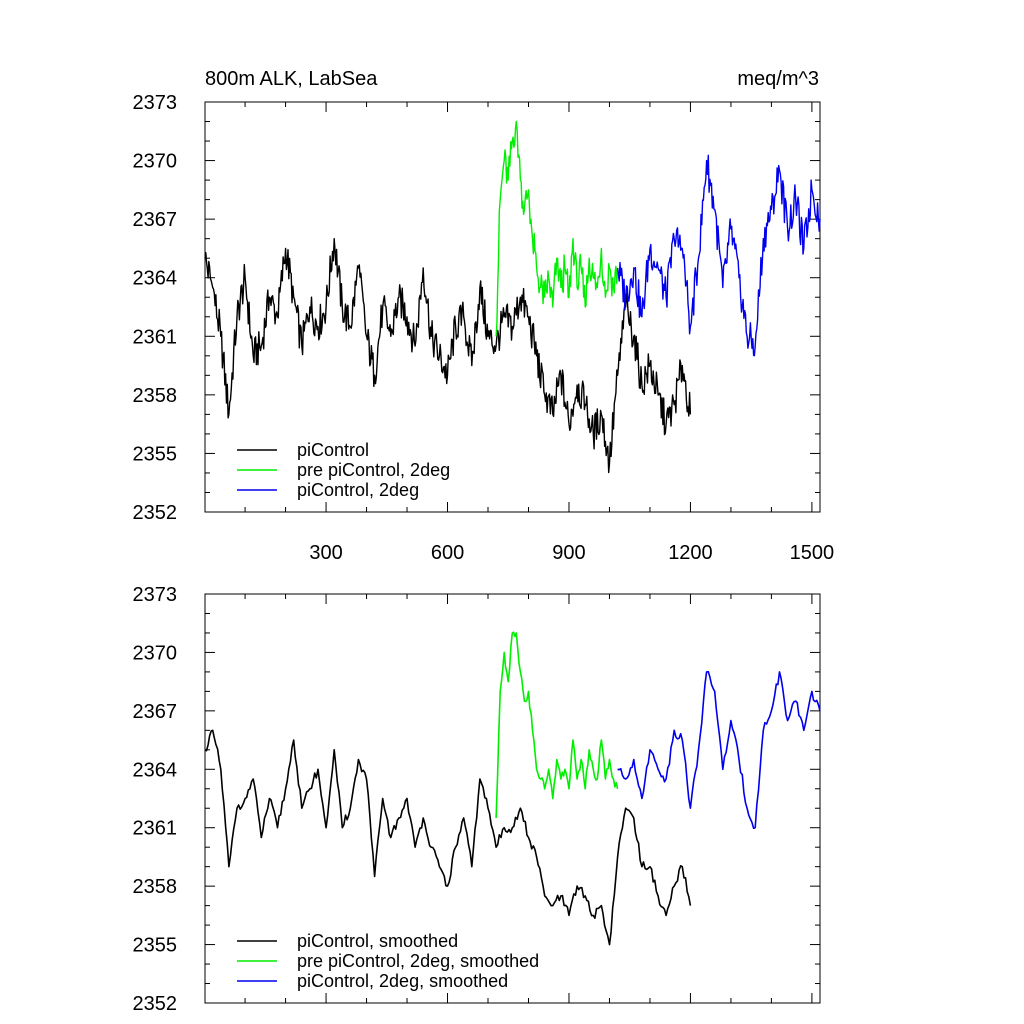 The image size is (1024, 1024). I want to click on legend-label: pre piControl, 2deg, smoothed, so click(418, 961).